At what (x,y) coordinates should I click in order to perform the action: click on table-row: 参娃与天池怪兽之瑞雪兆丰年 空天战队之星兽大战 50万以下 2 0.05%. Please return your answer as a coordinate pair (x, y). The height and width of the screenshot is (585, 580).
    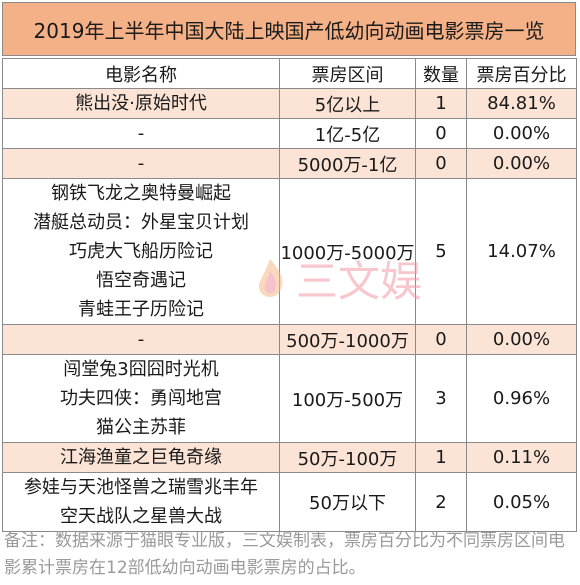
    Looking at the image, I should click on (289, 502).